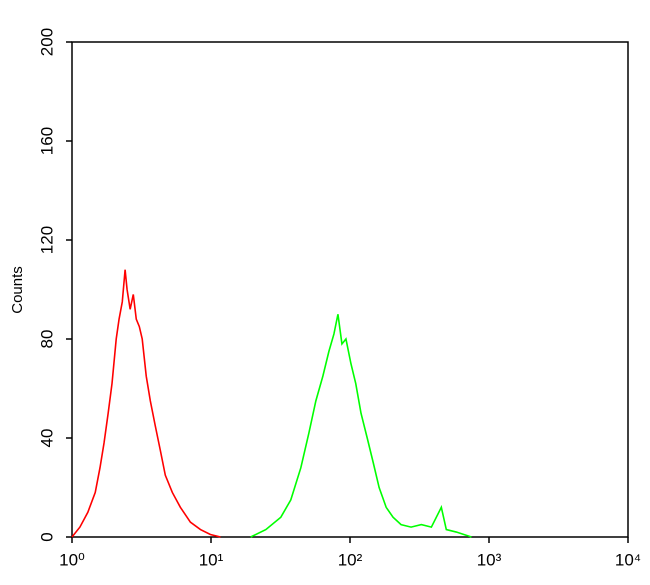 This screenshot has height=585, width=650. Describe the element at coordinates (489, 559) in the screenshot. I see `x-tick-label: 10³` at that location.